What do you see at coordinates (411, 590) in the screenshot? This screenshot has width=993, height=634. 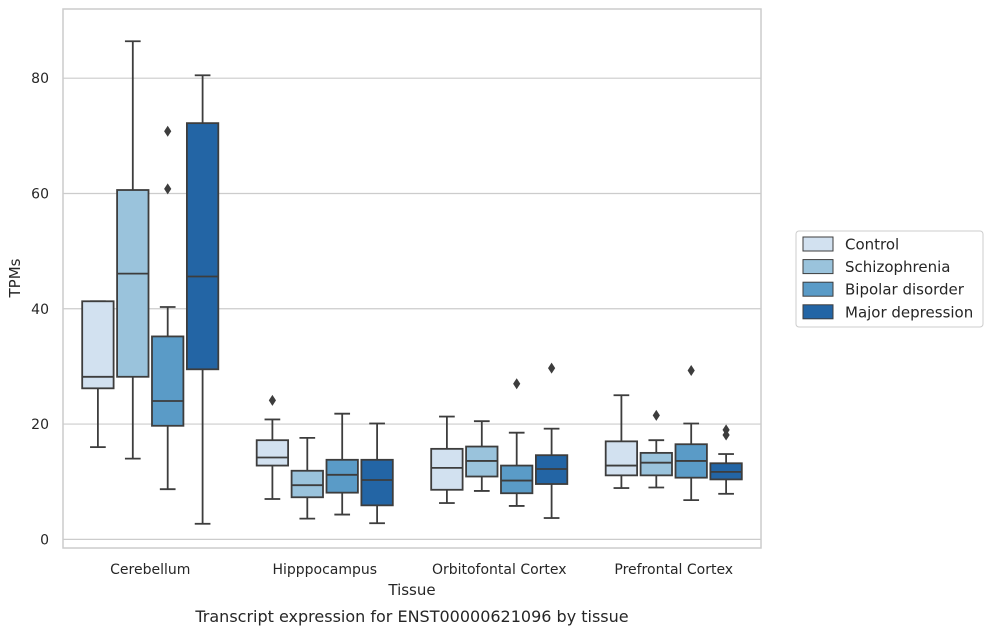 I see `x-axis-title: Tissue` at bounding box center [411, 590].